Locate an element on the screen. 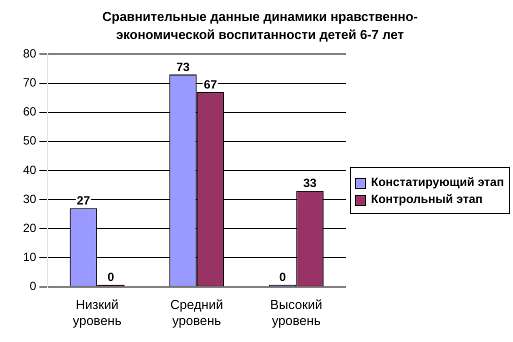  y-tick-label: 0 is located at coordinates (33, 286).